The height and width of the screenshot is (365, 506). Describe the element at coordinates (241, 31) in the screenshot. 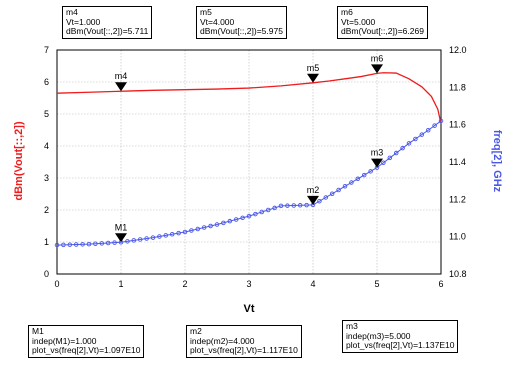

I see `readout-m5-line3: dBm(Vout[::,2])=5.975` at that location.